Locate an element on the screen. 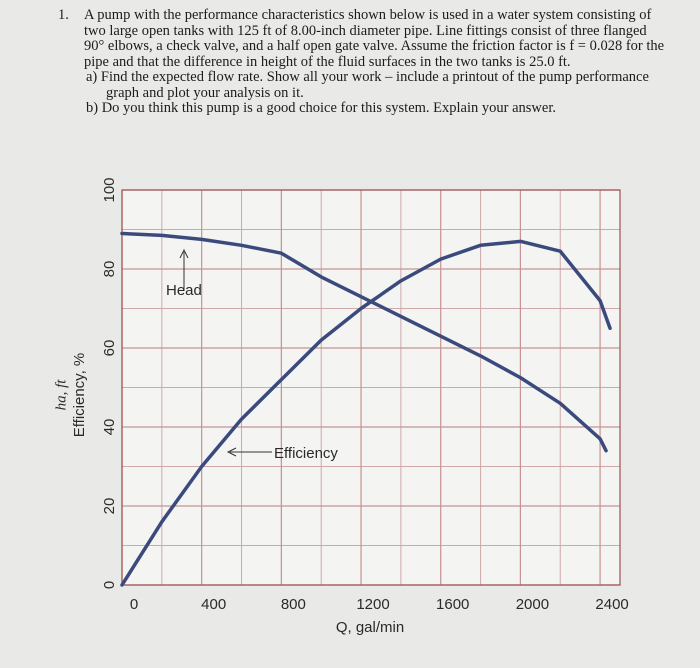 The width and height of the screenshot is (700, 668). x-axis-label: Q, gal/min is located at coordinates (370, 627).